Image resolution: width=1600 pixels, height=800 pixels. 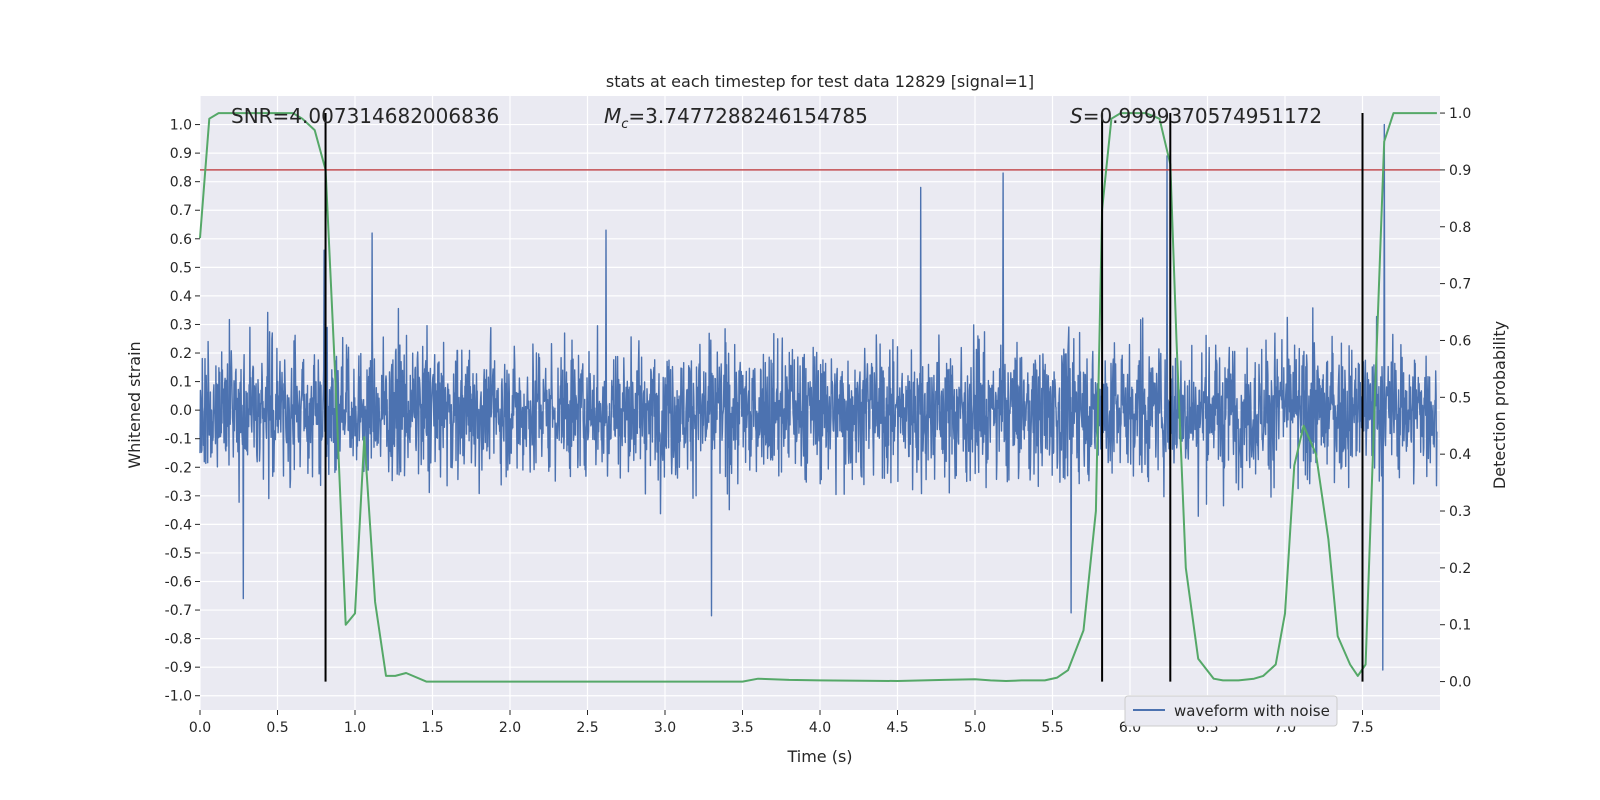 What do you see at coordinates (178, 440) in the screenshot?
I see `y-left-tick-label: -0.1` at bounding box center [178, 440].